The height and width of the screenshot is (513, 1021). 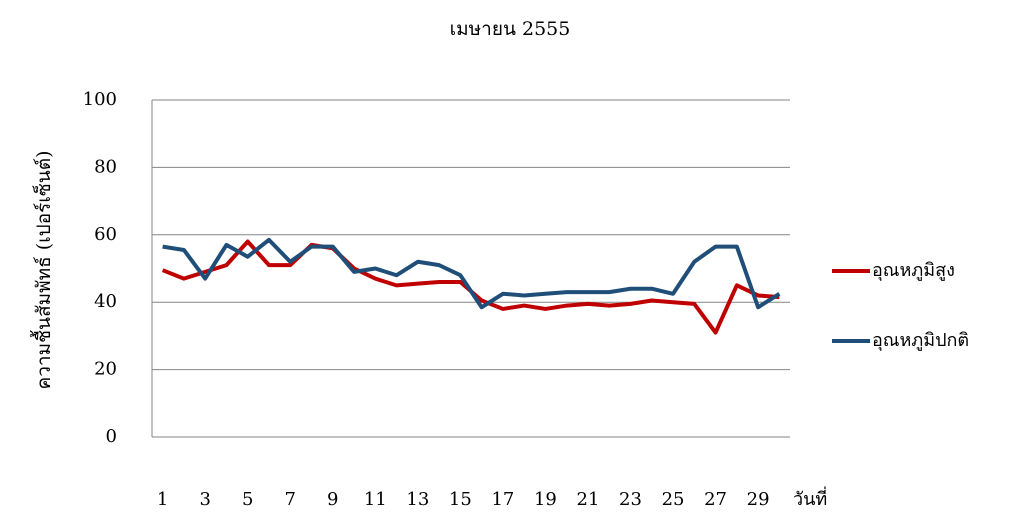 What do you see at coordinates (111, 436) in the screenshot?
I see `y-tick-label: 0` at bounding box center [111, 436].